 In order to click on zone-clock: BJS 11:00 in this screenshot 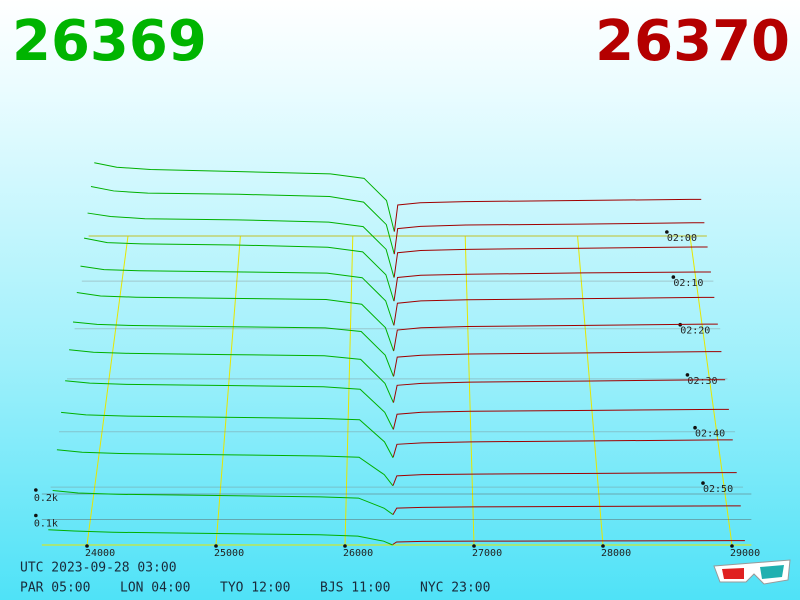, I will do `click(355, 588)`.